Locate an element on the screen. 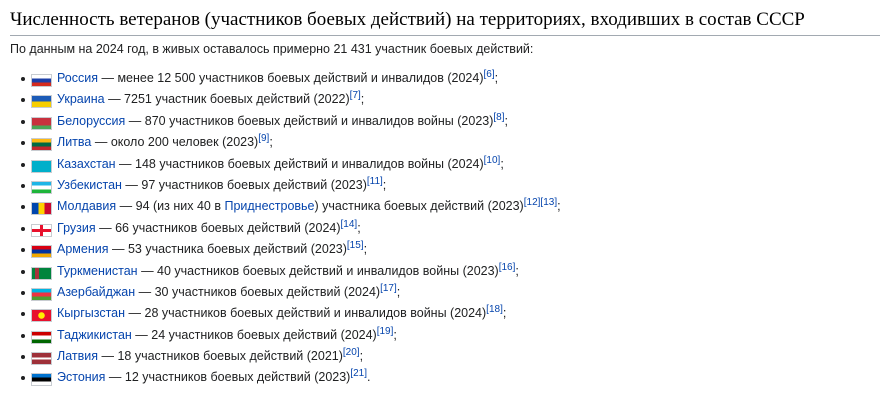 This screenshot has width=881, height=411. reference-link: [7] is located at coordinates (355, 96).